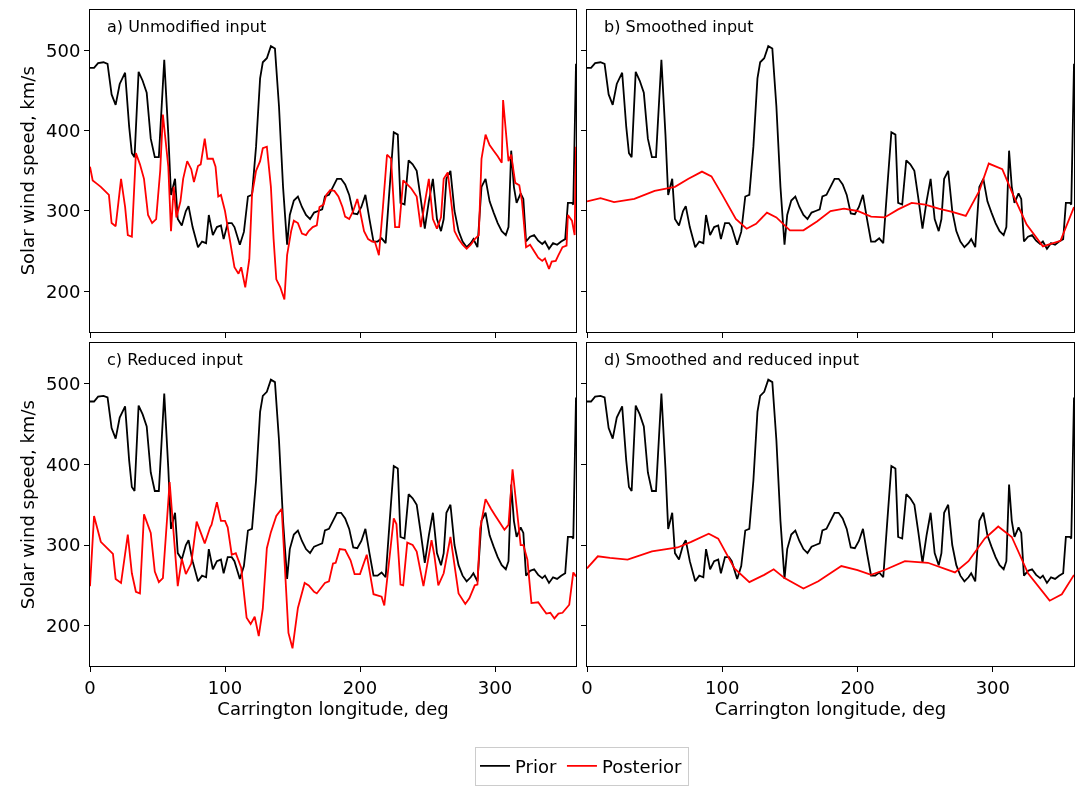 Image resolution: width=1078 pixels, height=790 pixels. Describe the element at coordinates (679, 26) in the screenshot. I see `text: b) Smoothed input` at that location.